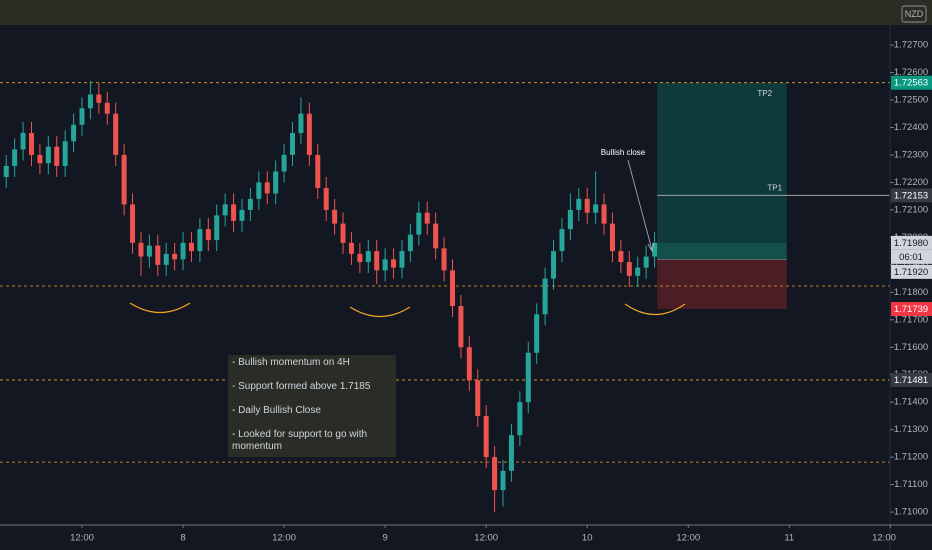  What do you see at coordinates (911, 457) in the screenshot?
I see `y-tick-label: 1.71200` at bounding box center [911, 457].